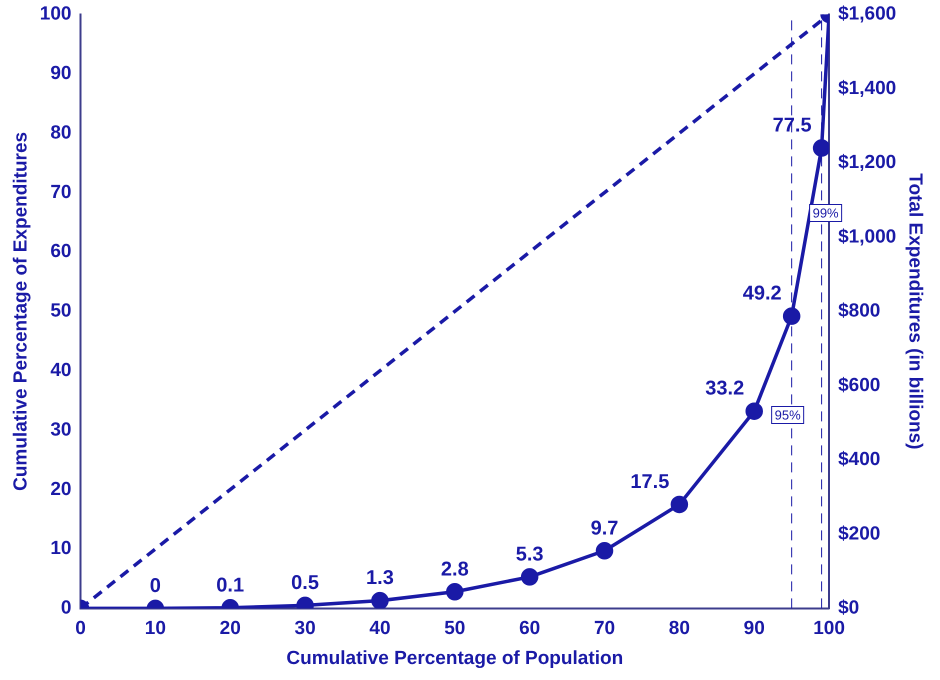 This screenshot has width=940, height=680. What do you see at coordinates (305, 629) in the screenshot?
I see `x-tick-label: 30` at bounding box center [305, 629].